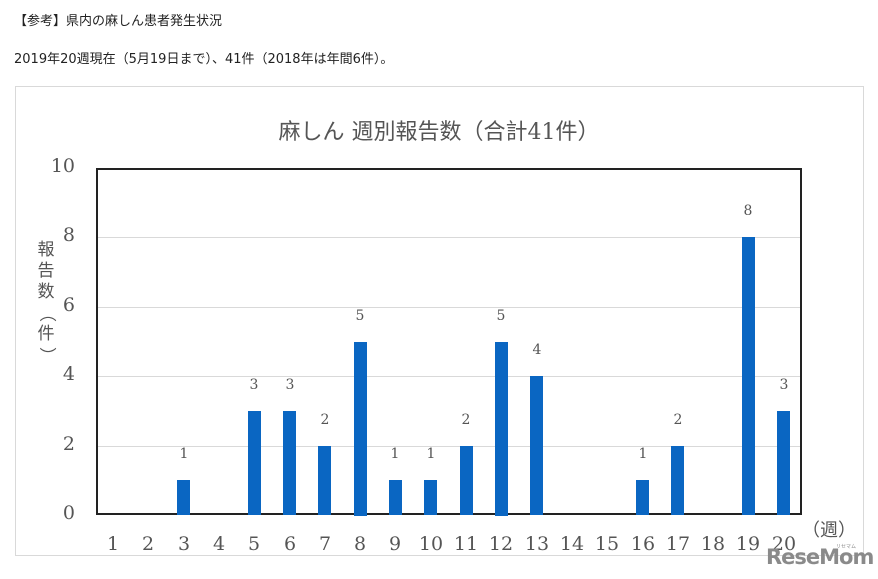  I want to click on y-tick-label: 10, so click(62, 166).